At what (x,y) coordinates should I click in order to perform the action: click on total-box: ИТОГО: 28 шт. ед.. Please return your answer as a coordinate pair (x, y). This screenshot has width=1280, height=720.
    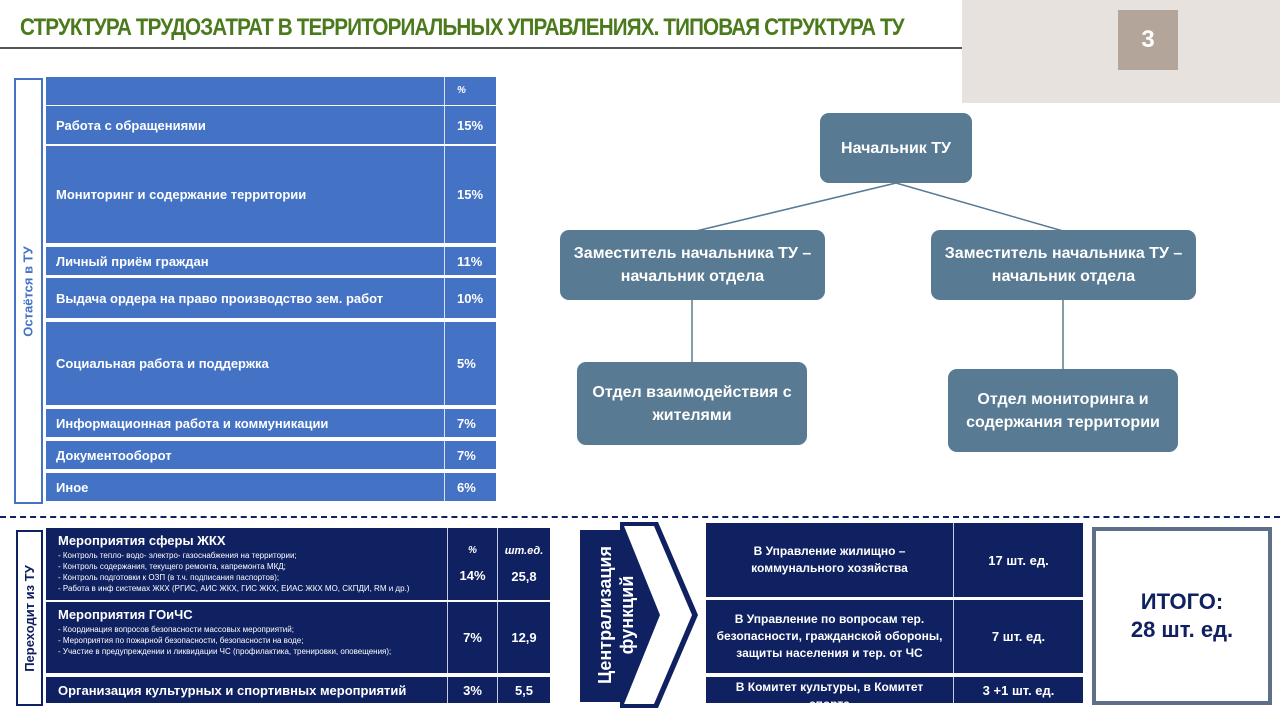
    Looking at the image, I should click on (1182, 616).